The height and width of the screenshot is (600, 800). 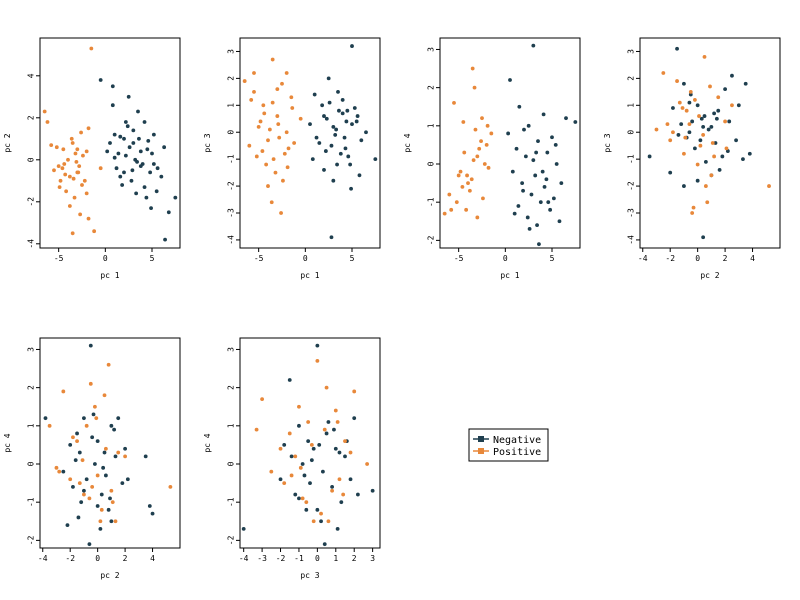 What do you see at coordinates (468, 143) in the screenshot?
I see `series-positive` at bounding box center [468, 143].